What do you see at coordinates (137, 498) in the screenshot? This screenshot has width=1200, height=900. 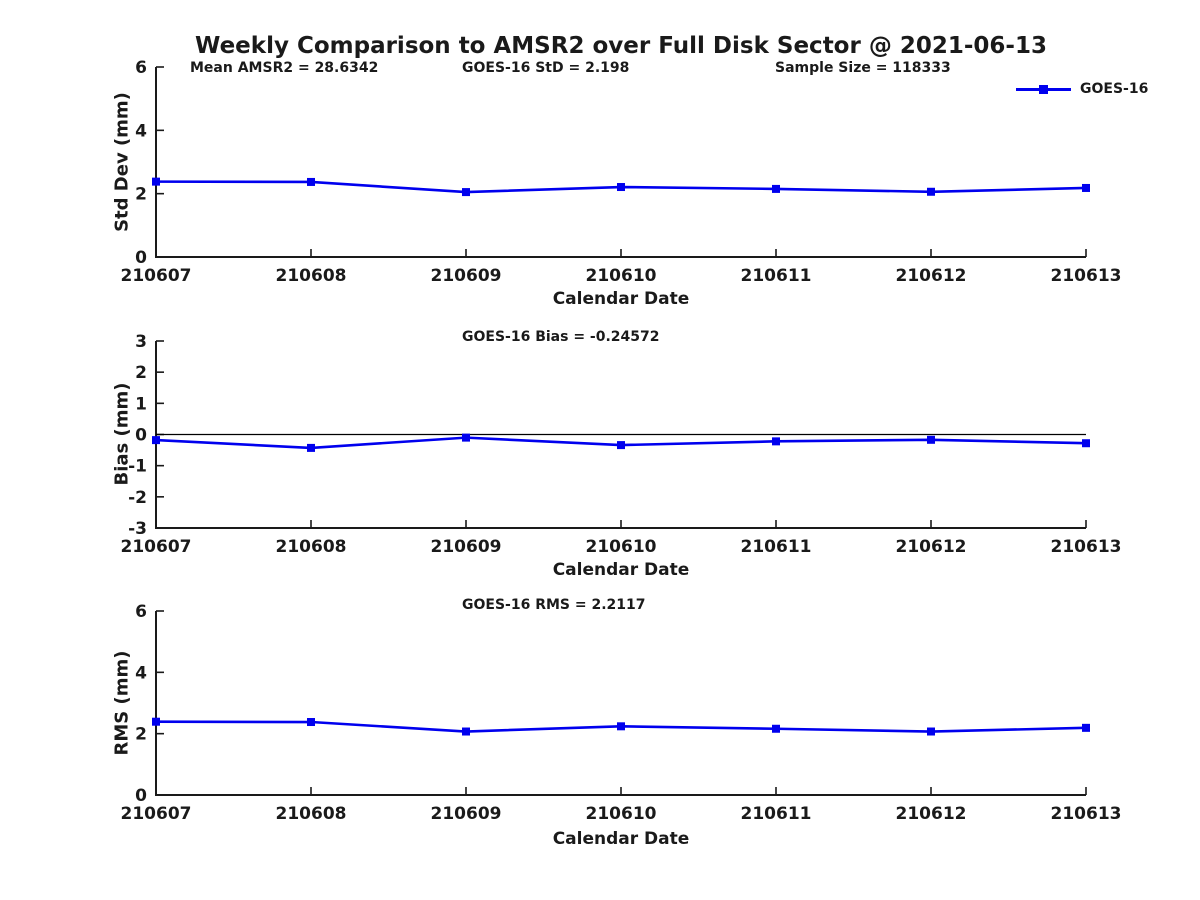 I see `y-tick-label: -2` at bounding box center [137, 498].